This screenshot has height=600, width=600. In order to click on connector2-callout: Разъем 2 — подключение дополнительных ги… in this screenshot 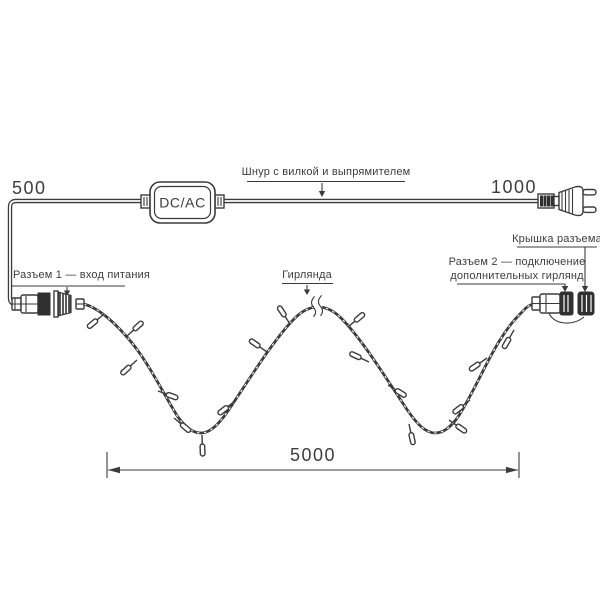, I will do `click(517, 274)`.